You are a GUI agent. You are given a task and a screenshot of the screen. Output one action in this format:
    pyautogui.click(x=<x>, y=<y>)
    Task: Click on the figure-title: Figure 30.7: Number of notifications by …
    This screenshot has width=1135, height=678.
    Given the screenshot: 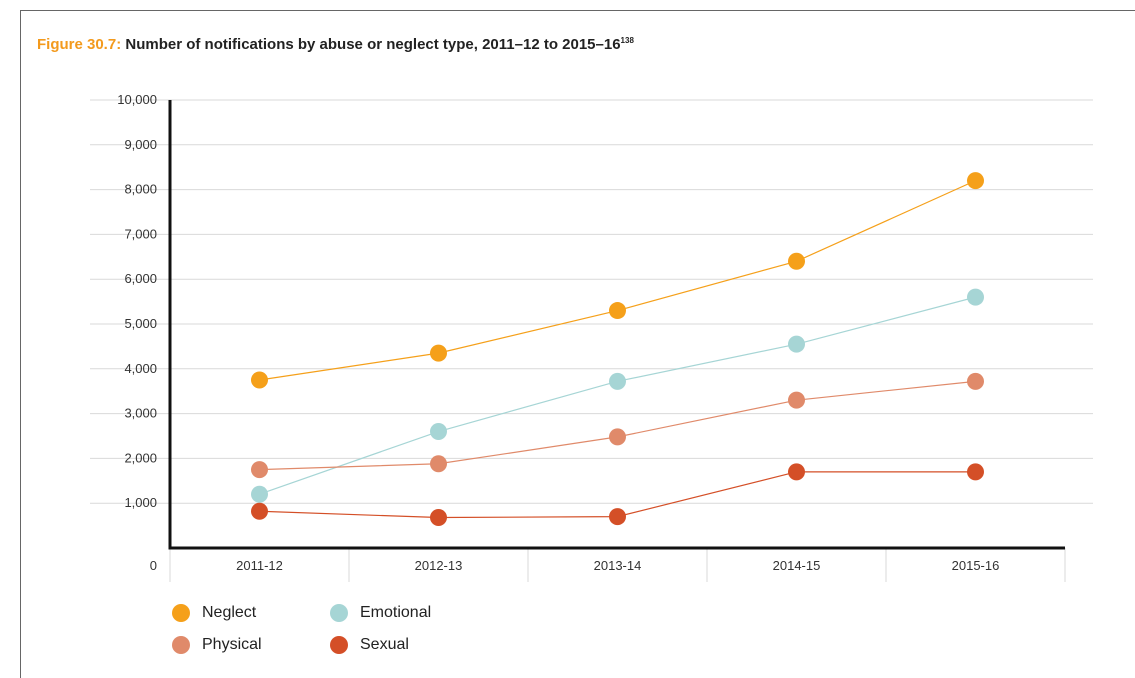 What is the action you would take?
    pyautogui.click(x=335, y=44)
    